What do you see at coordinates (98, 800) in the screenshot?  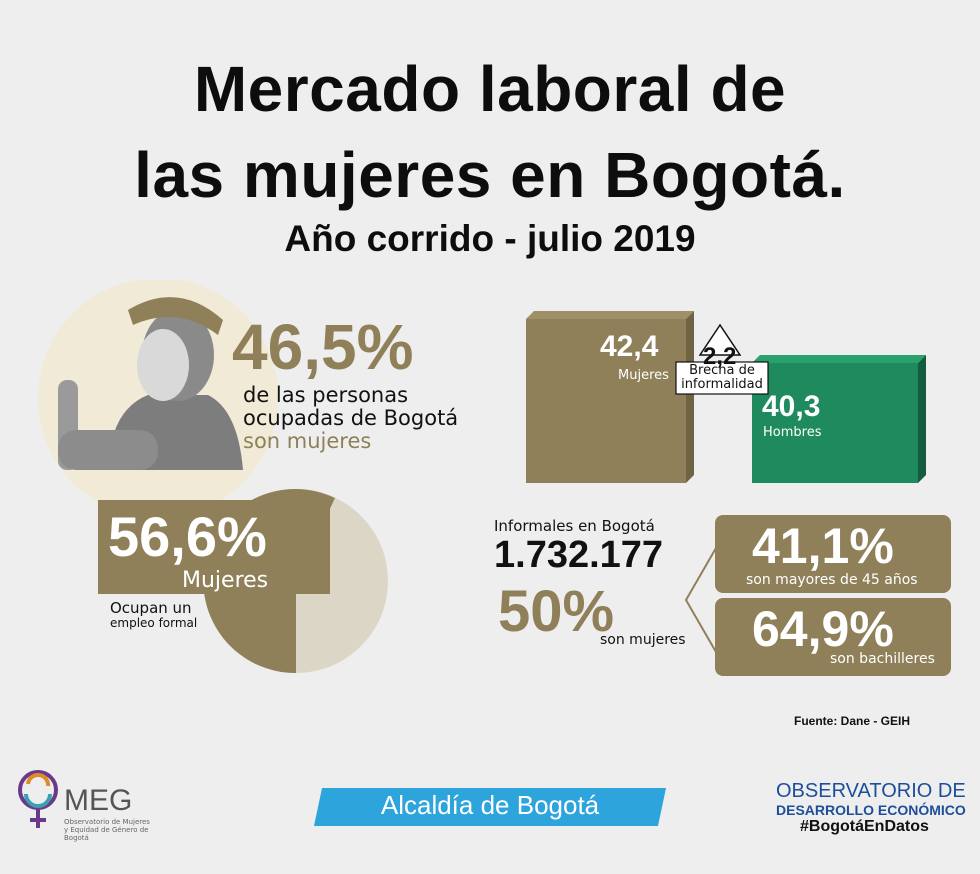 I see `omeg-name: MEG` at bounding box center [98, 800].